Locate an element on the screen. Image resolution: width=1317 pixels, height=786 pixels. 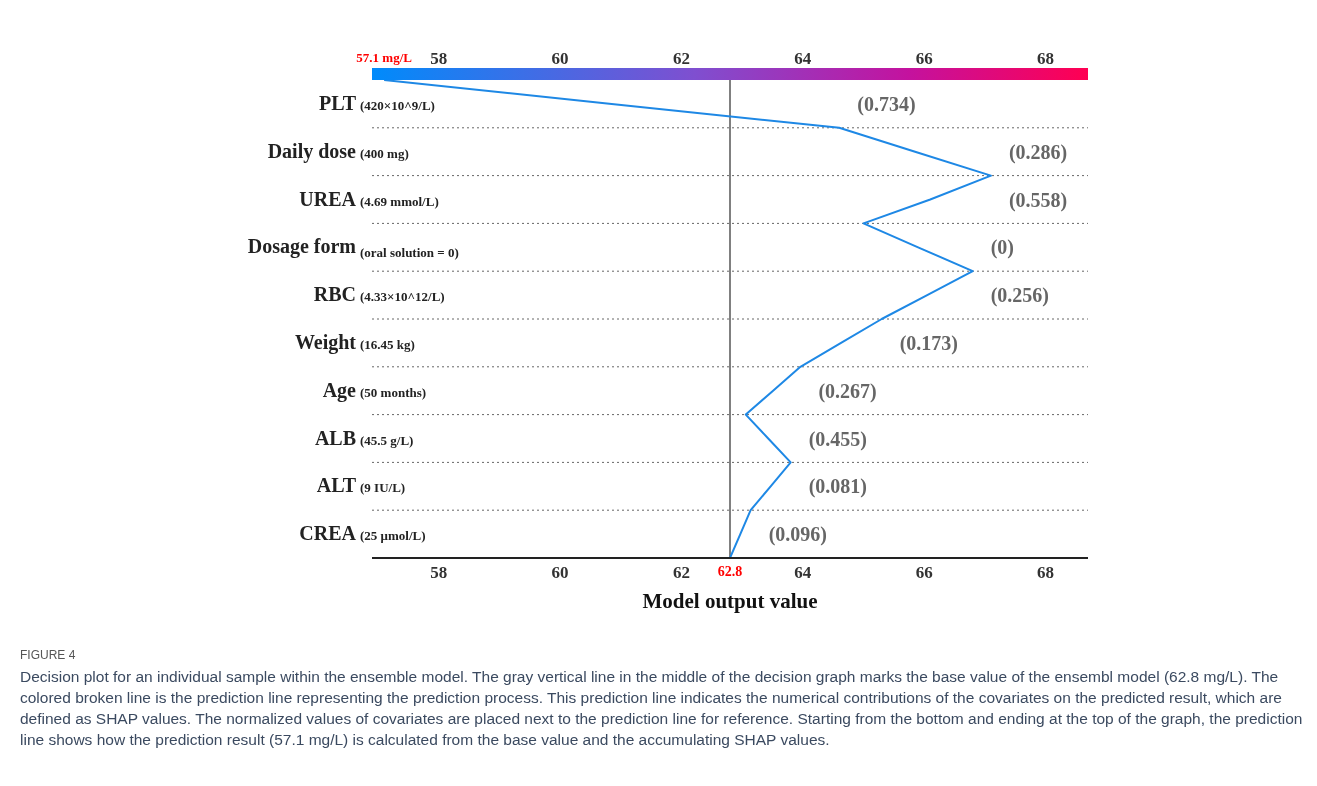
annotation: (0.734) is located at coordinates (886, 104).